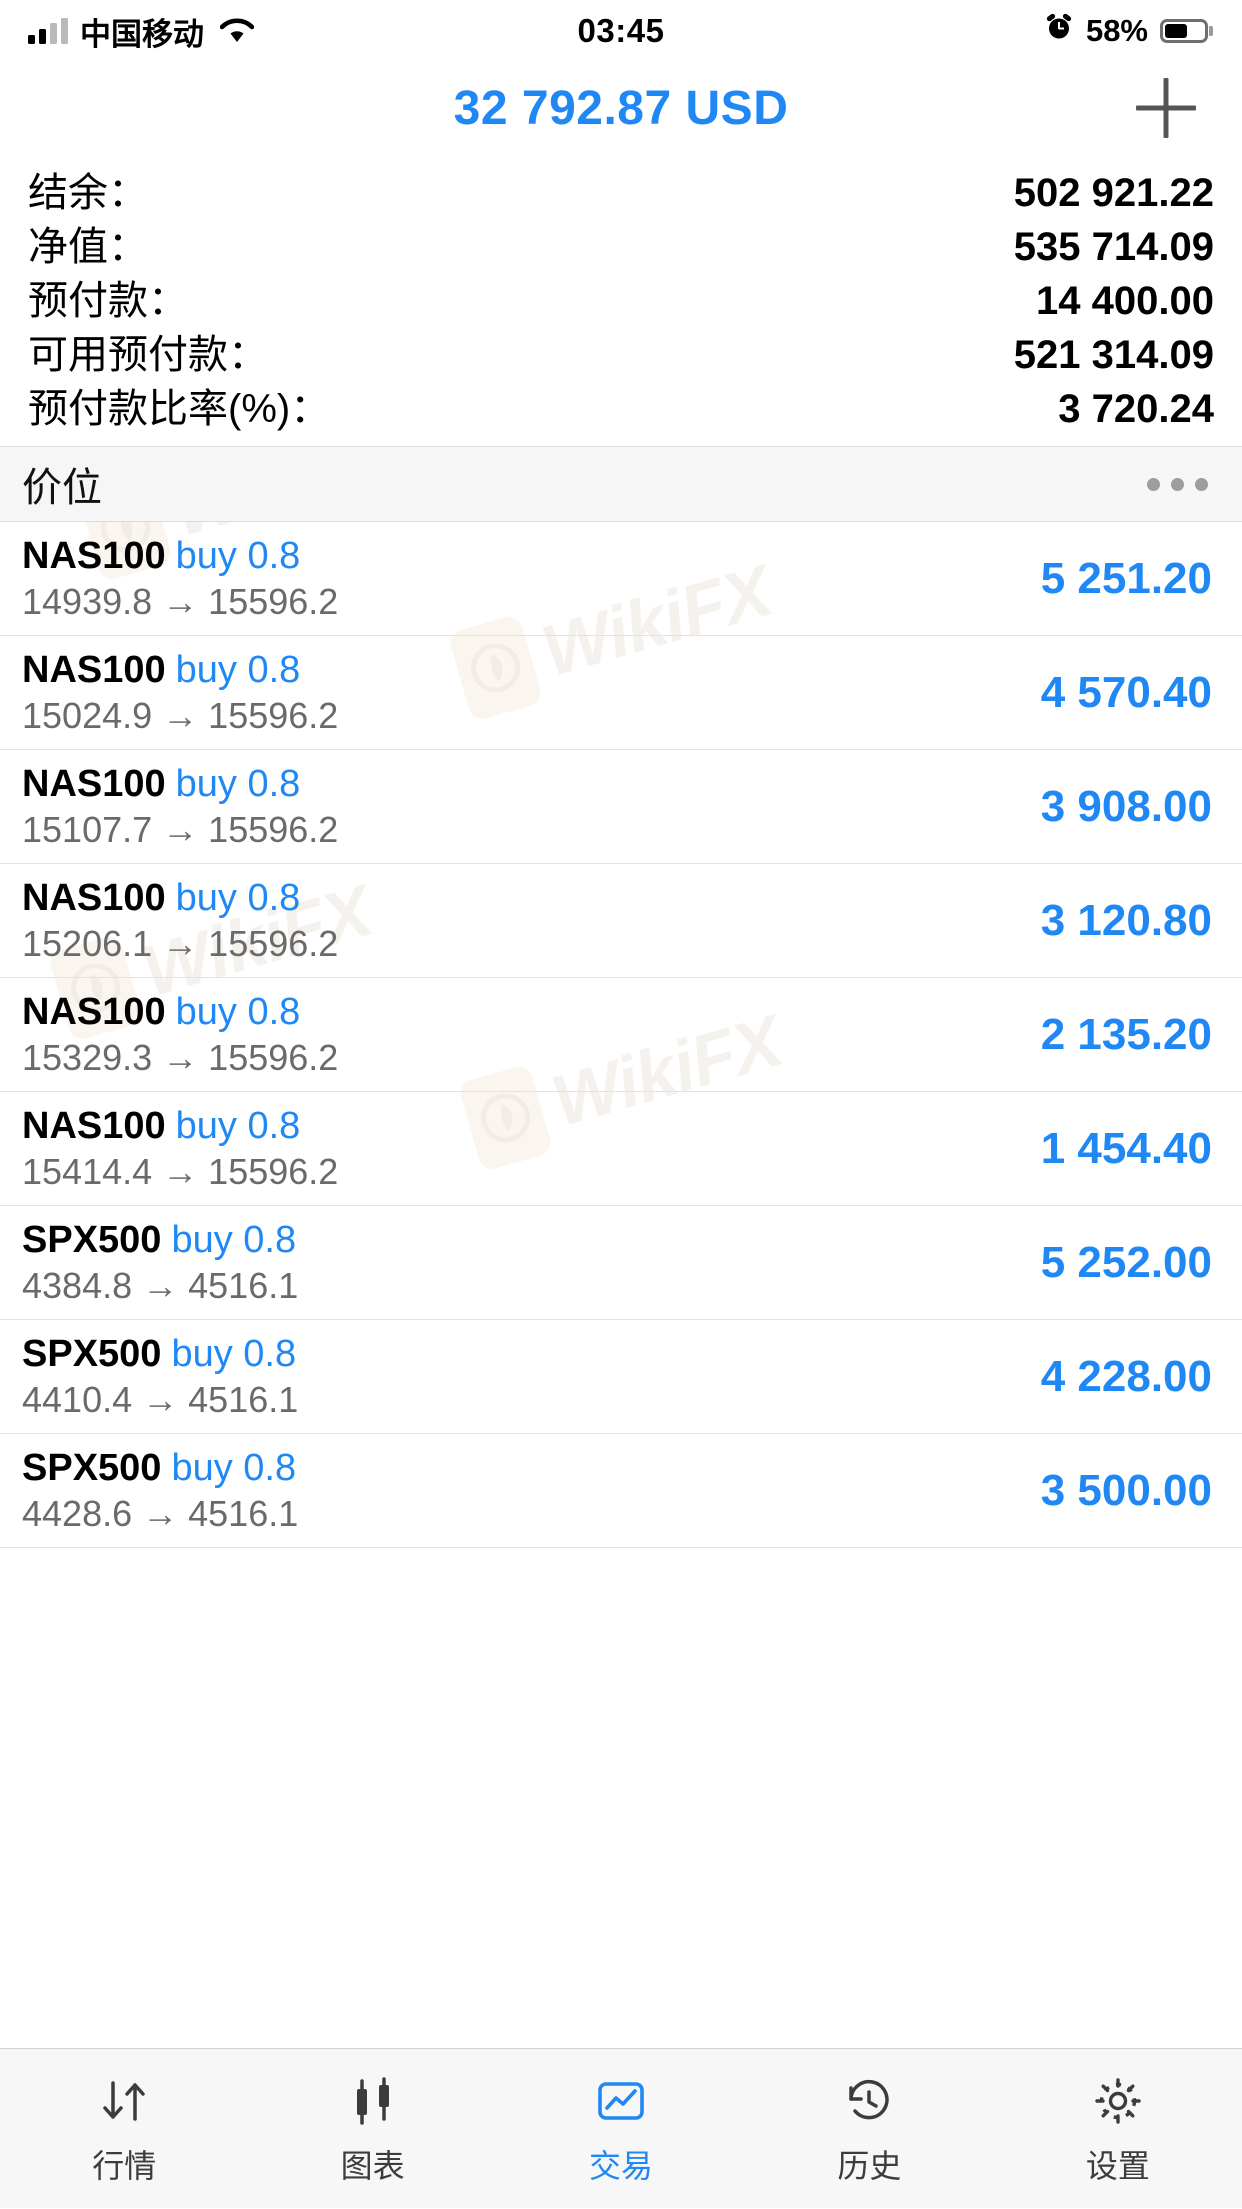 This screenshot has height=2209, width=1242. What do you see at coordinates (1118, 2101) in the screenshot?
I see `gear-icon` at bounding box center [1118, 2101].